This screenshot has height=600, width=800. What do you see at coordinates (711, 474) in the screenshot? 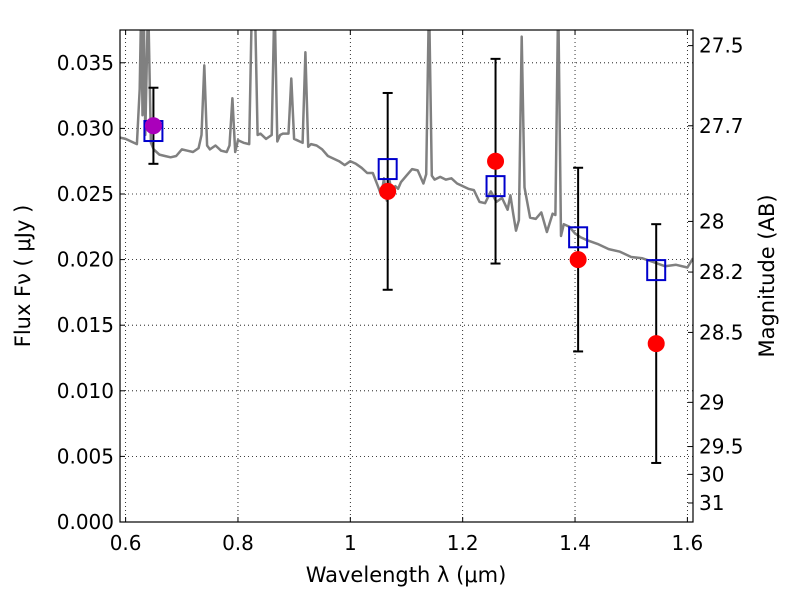
I see `right-tick-label: 30` at bounding box center [711, 474].